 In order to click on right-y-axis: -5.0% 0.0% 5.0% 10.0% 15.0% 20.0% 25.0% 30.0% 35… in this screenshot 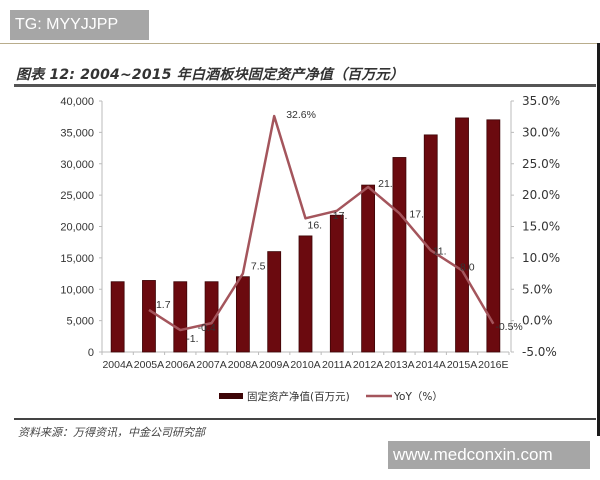, I will do `click(535, 226)`.